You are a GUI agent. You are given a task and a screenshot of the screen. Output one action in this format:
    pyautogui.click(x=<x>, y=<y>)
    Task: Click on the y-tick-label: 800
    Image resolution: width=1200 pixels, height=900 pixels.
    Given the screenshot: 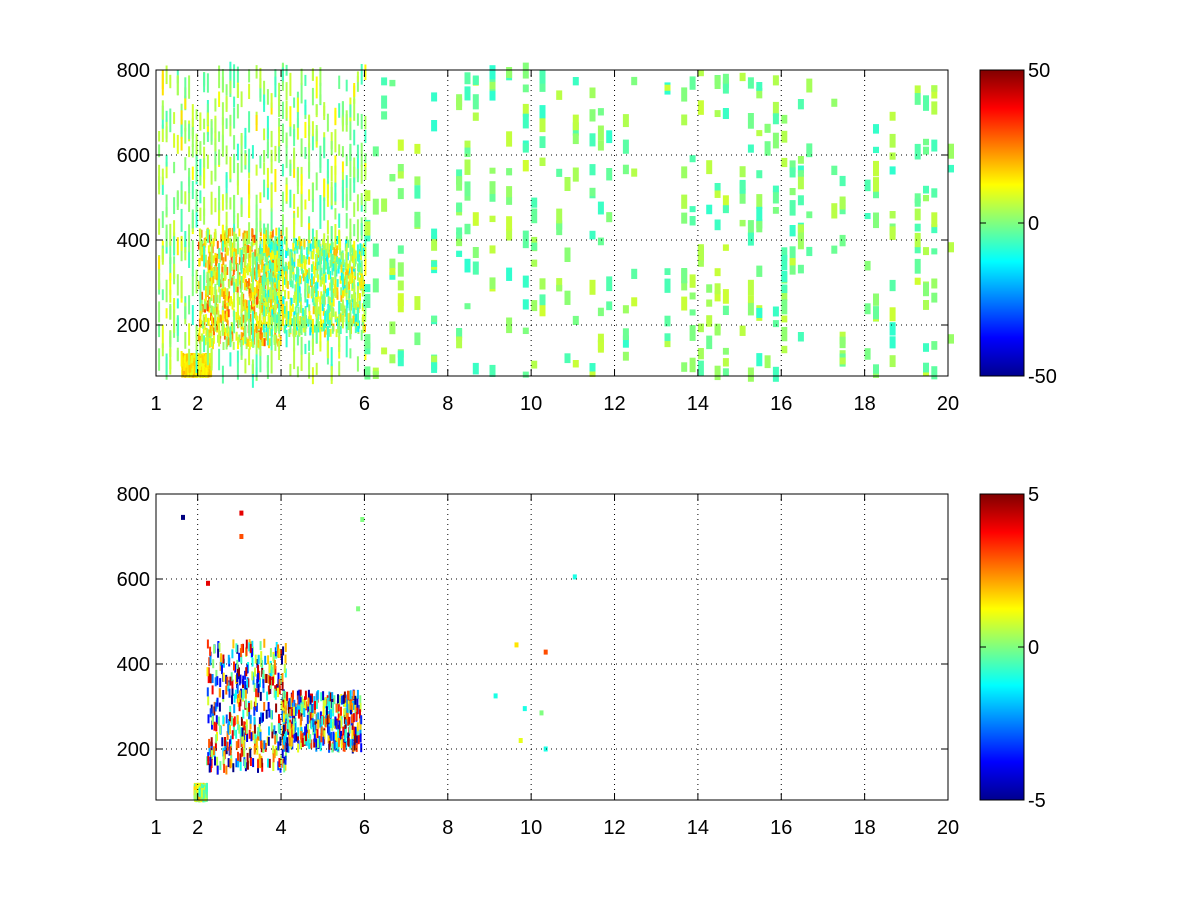 What is the action you would take?
    pyautogui.click(x=133, y=495)
    